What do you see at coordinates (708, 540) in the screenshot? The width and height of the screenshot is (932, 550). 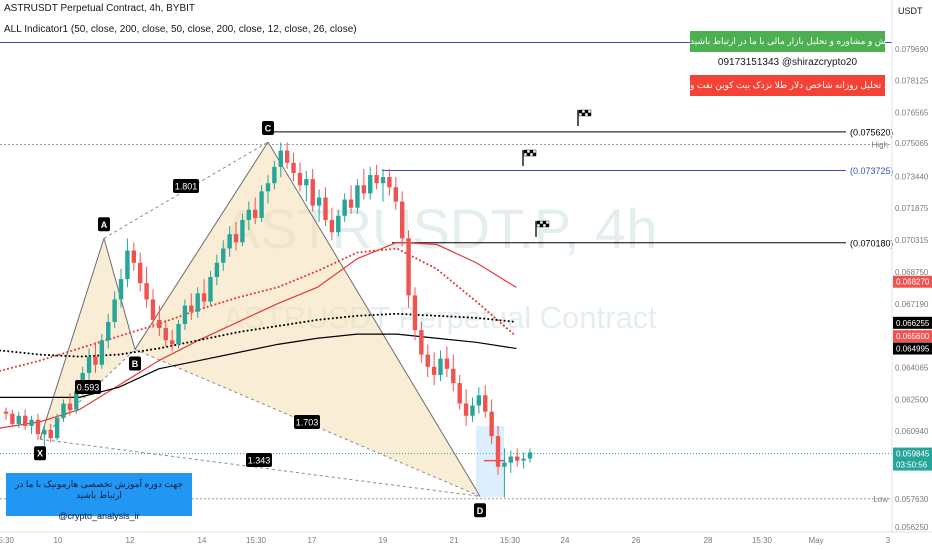 I see `x-tick-label: 28` at bounding box center [708, 540].